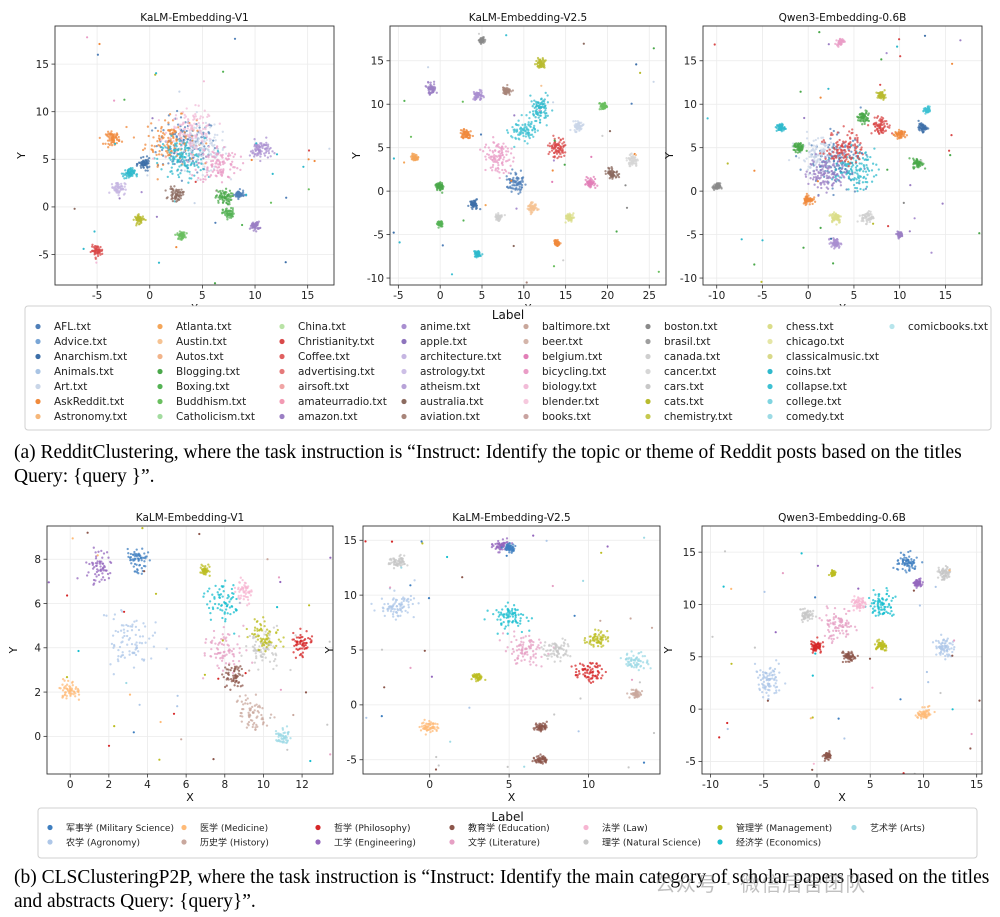  Describe the element at coordinates (528, 18) in the screenshot. I see `subplot-title: KaLM-Embedding-V2.5` at that location.